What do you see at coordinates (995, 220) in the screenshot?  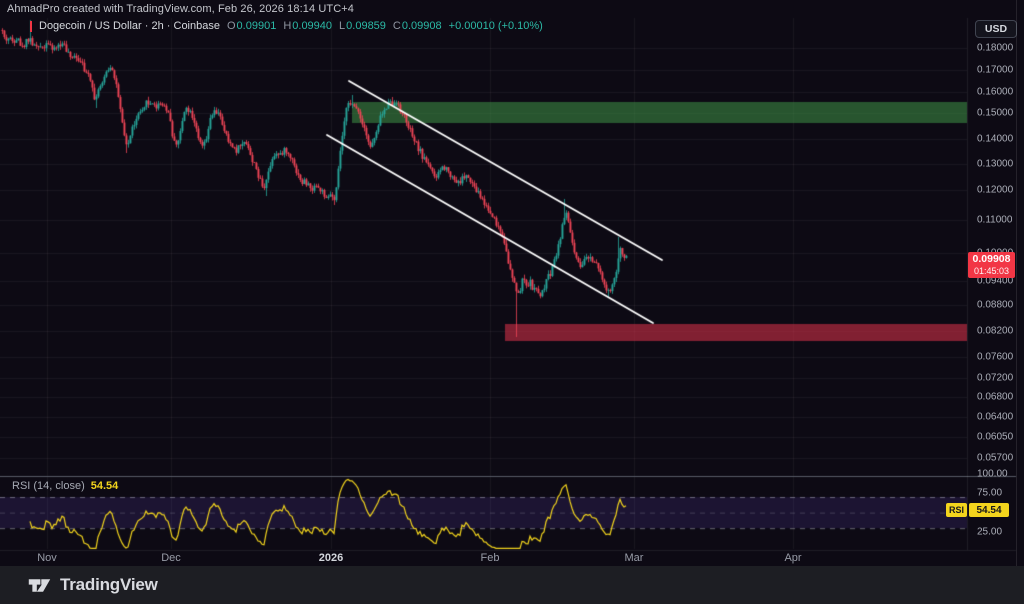 I see `axis-tick-label: 0.11000` at bounding box center [995, 220].